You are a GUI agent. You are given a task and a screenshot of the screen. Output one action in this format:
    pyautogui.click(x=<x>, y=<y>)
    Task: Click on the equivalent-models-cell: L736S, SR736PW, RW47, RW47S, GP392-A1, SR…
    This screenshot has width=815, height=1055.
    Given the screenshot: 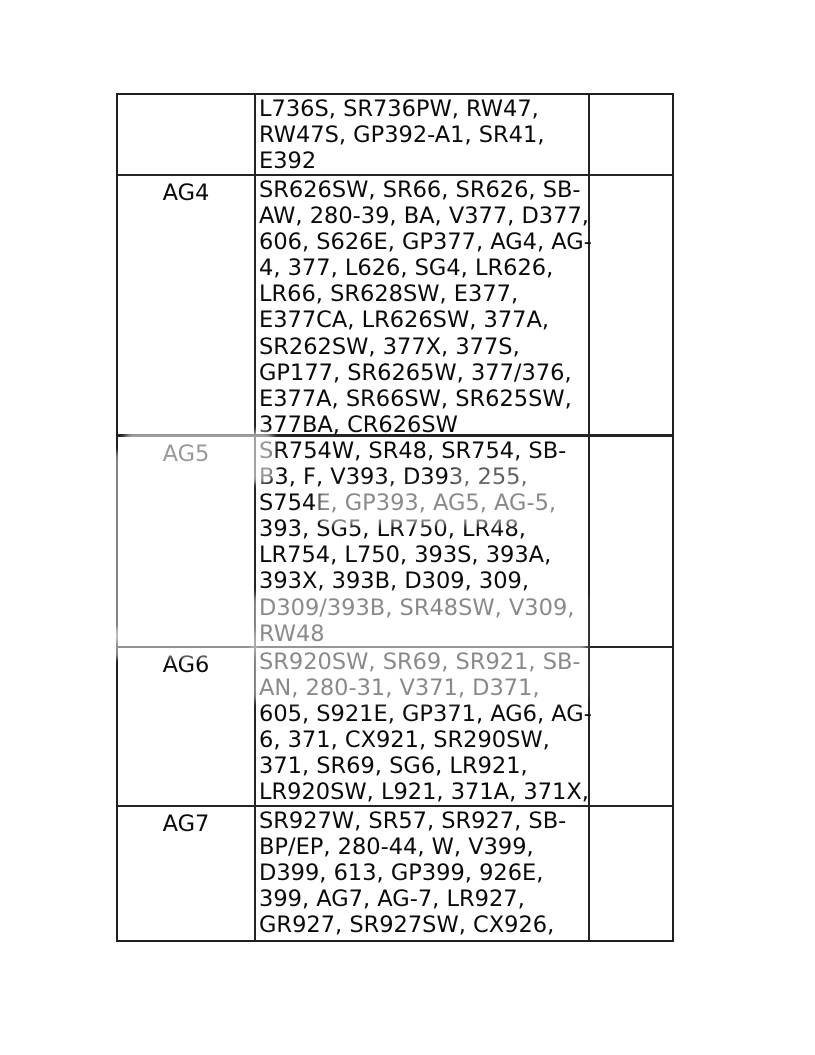 What is the action you would take?
    pyautogui.click(x=423, y=135)
    